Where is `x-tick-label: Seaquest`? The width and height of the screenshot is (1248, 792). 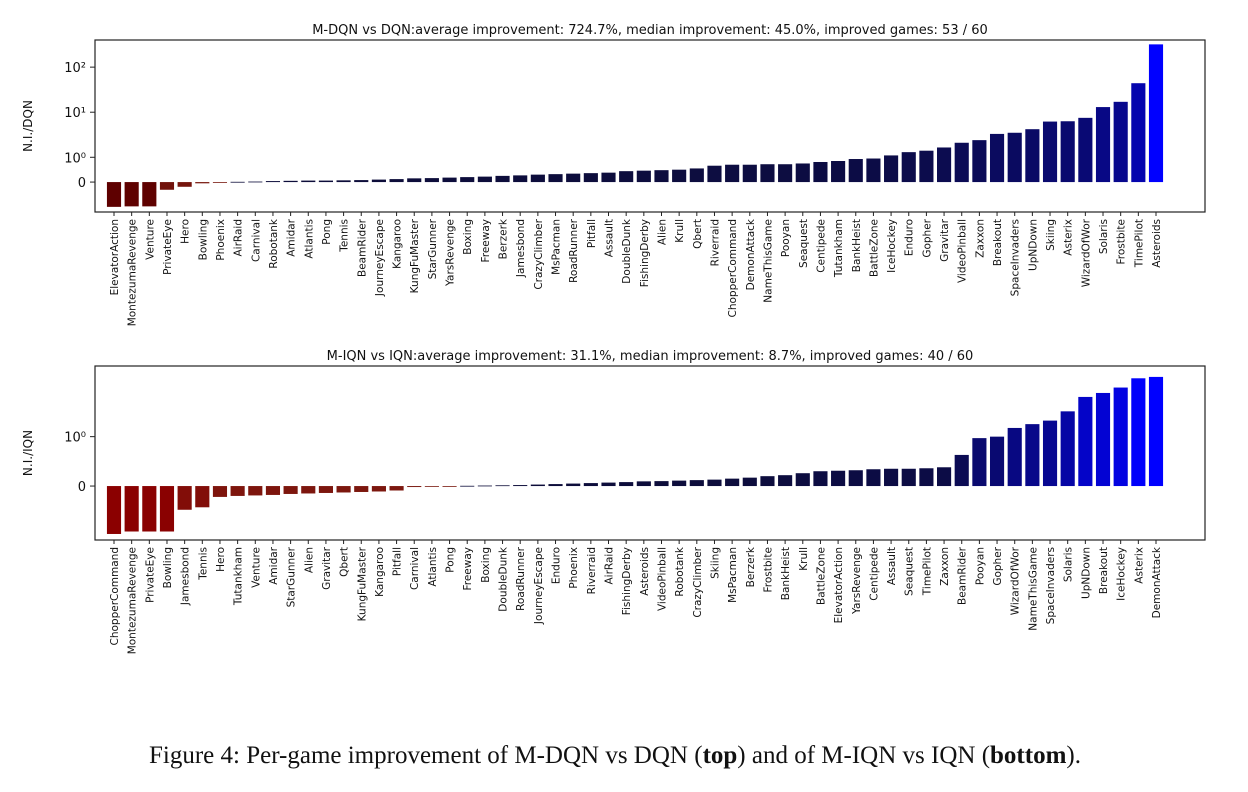
x-tick-label: Seaquest is located at coordinates (804, 243).